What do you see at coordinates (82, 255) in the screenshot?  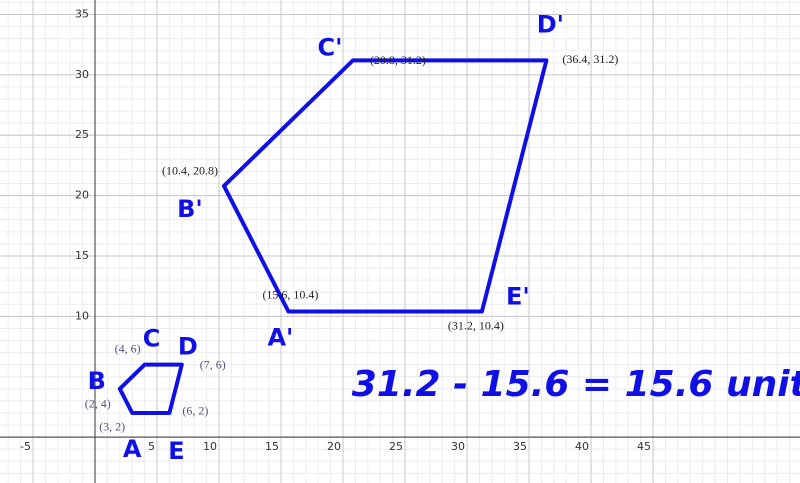 I see `y-tick-label: 15` at bounding box center [82, 255].